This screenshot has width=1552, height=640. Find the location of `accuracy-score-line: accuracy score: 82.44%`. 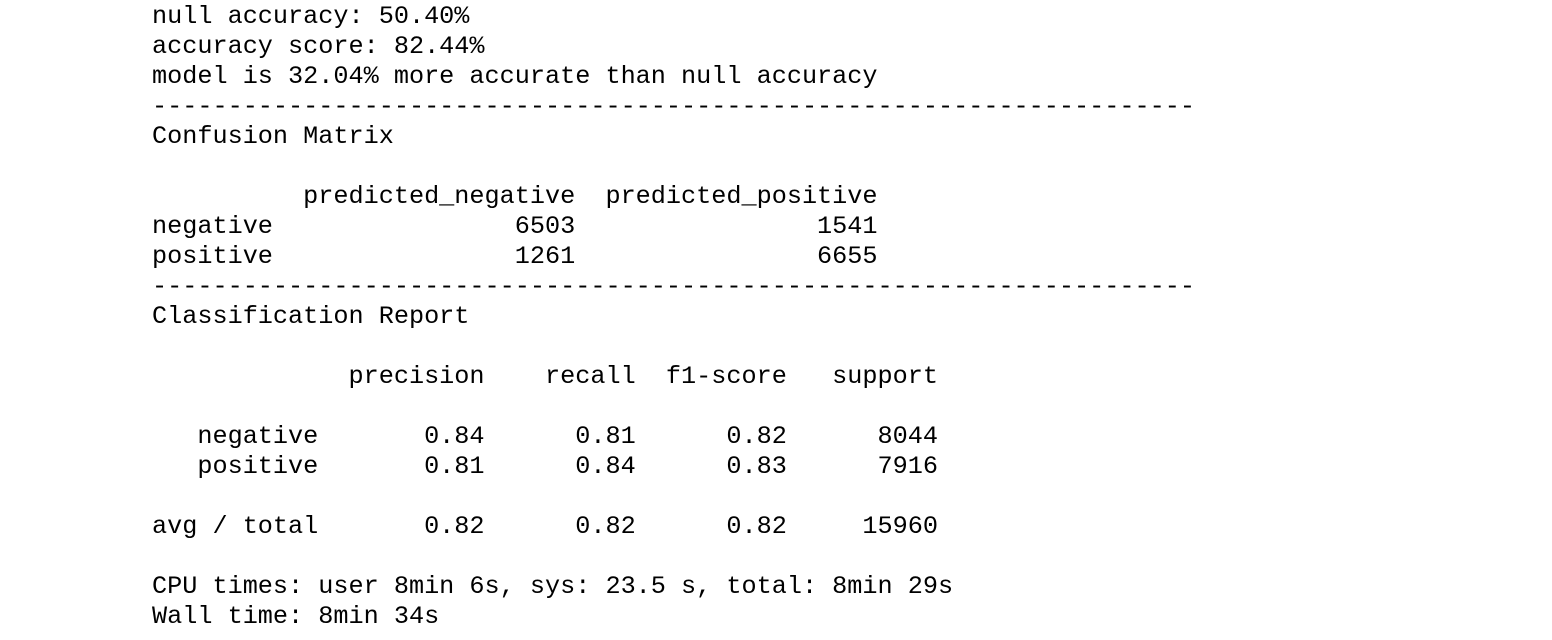

accuracy-score-line: accuracy score: 82.44% is located at coordinates (318, 46).